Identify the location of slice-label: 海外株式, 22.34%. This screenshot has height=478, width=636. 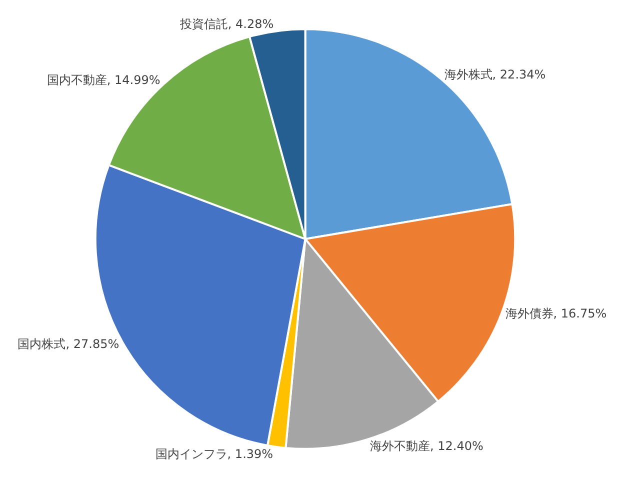
(495, 75).